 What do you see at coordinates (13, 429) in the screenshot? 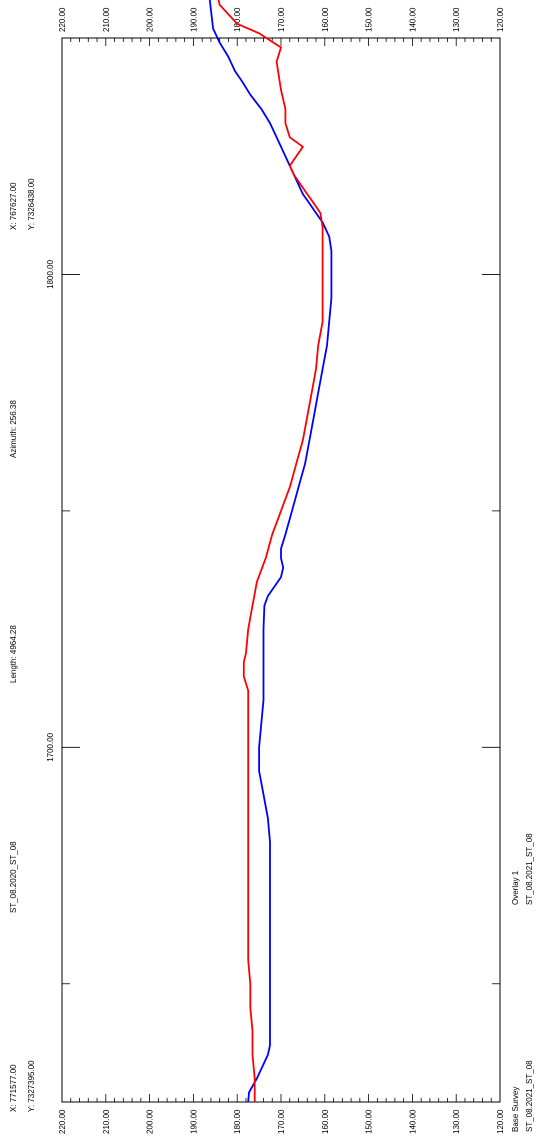
I see `azimuth-label: Azimuth: 256.38` at bounding box center [13, 429].